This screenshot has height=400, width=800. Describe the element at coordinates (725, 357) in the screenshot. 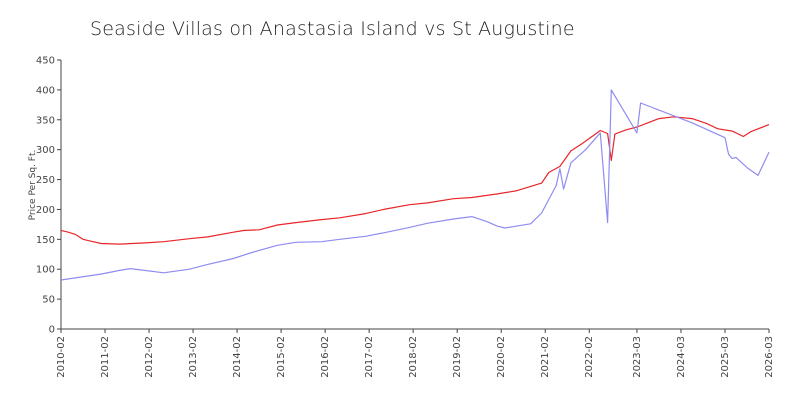

I see `x-tick-label: 2025-03` at that location.